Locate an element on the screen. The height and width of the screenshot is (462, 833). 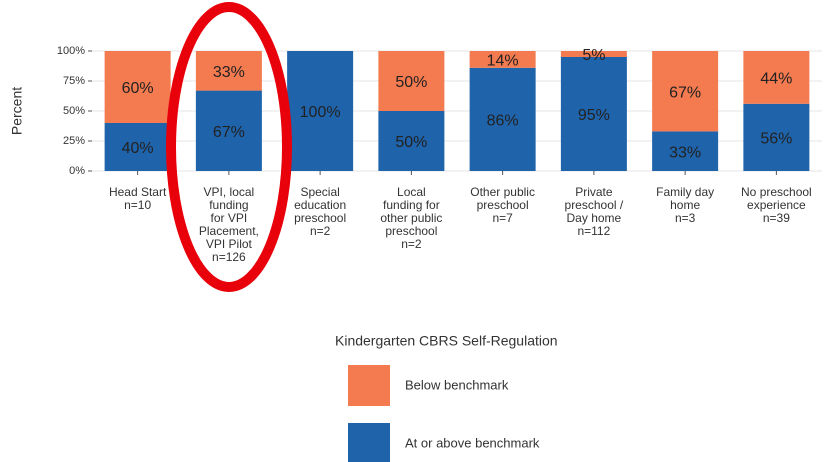
y-tick-label: 75% is located at coordinates (74, 81).